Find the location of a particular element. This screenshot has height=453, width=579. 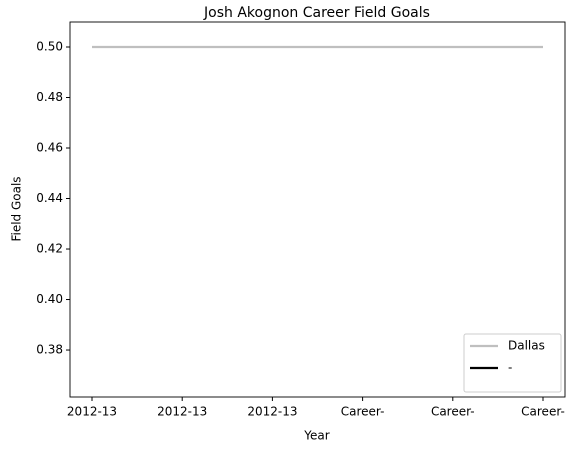

y-tick-label: 0.50 is located at coordinates (49, 47).